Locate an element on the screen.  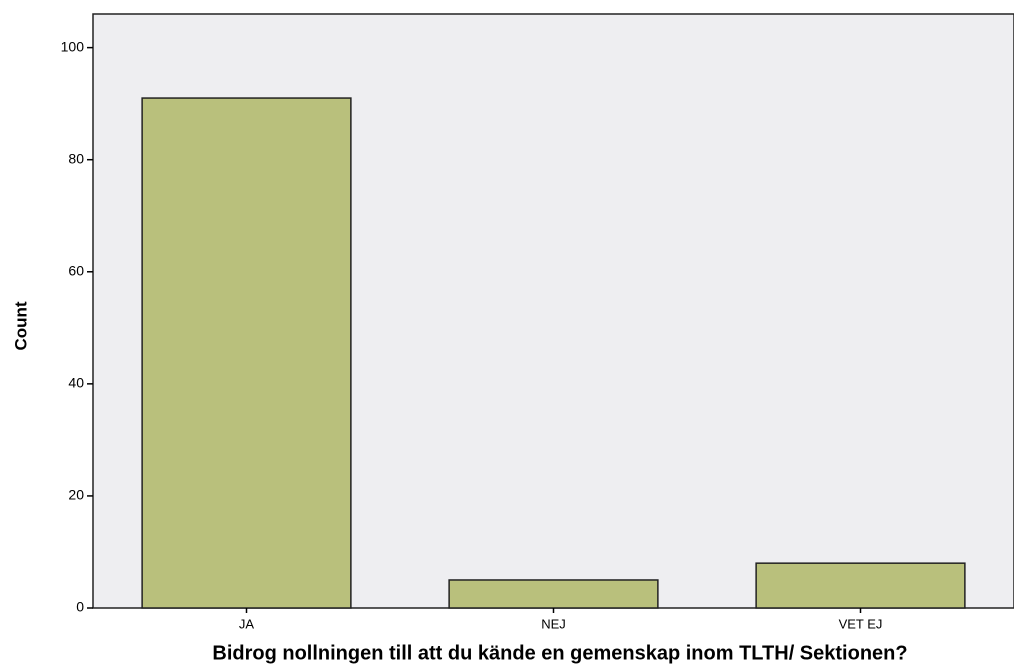
y-tick-label: 40 is located at coordinates (76, 383).